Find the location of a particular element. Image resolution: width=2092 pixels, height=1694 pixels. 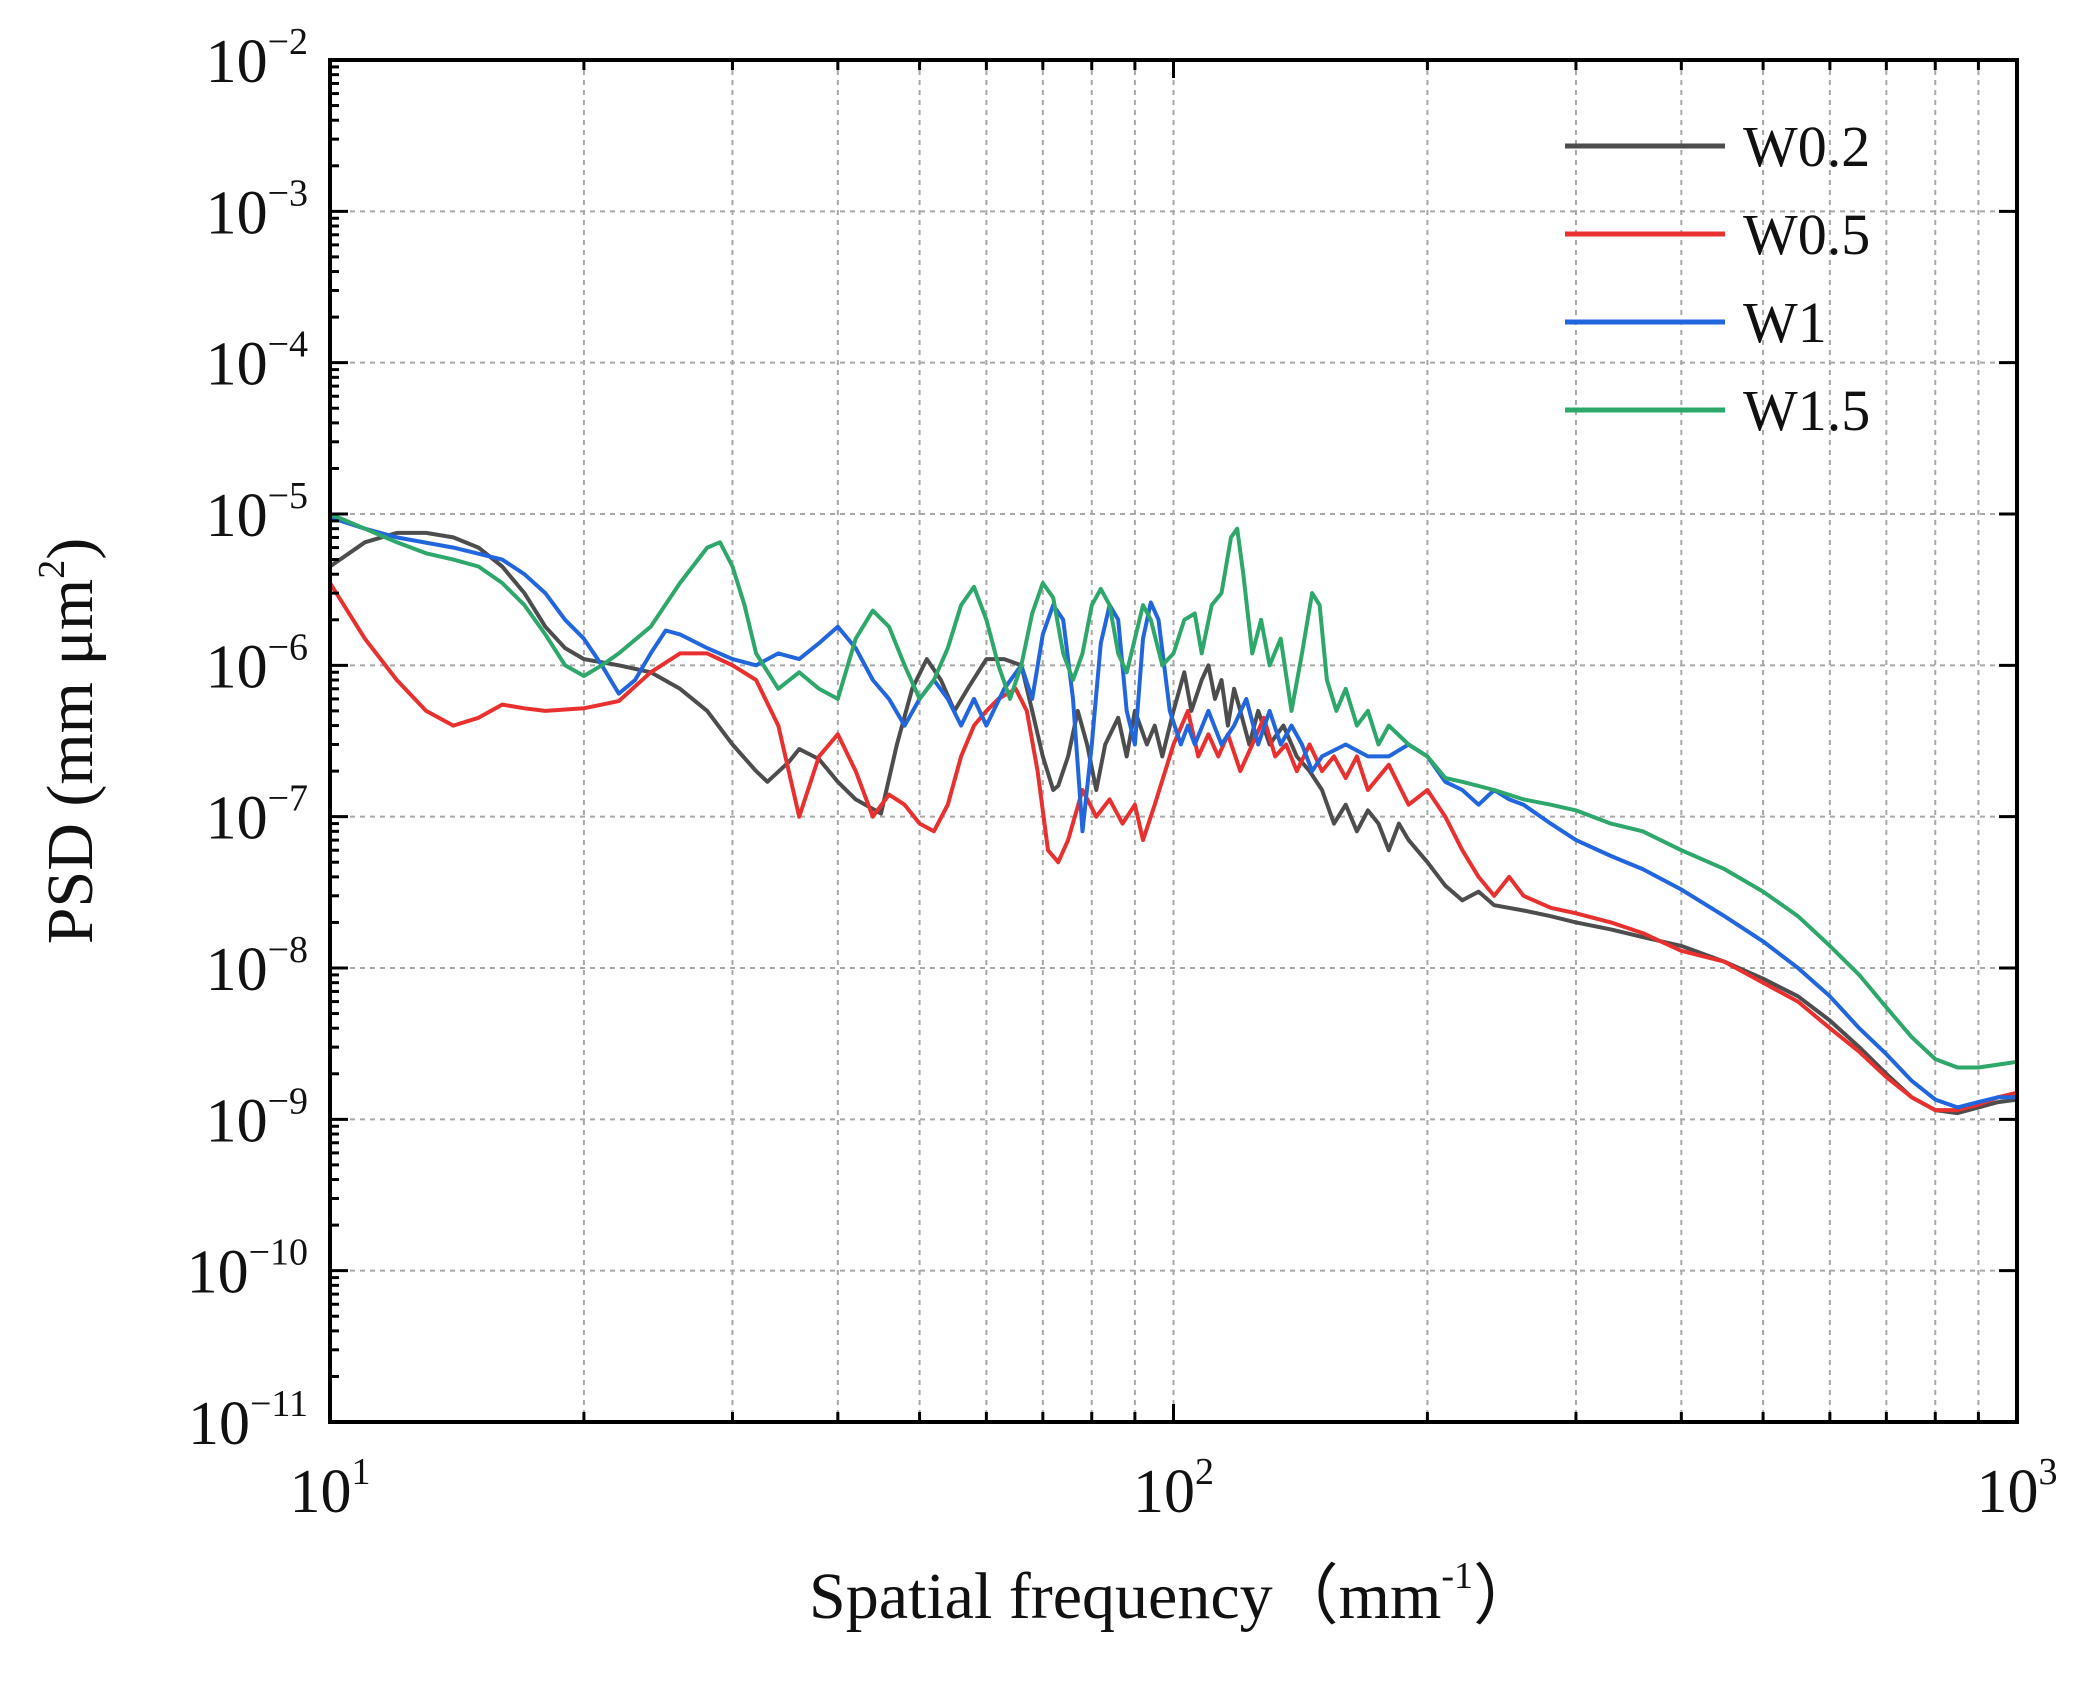

y-axis-title: PSD (mm μm2) is located at coordinates (69, 741).